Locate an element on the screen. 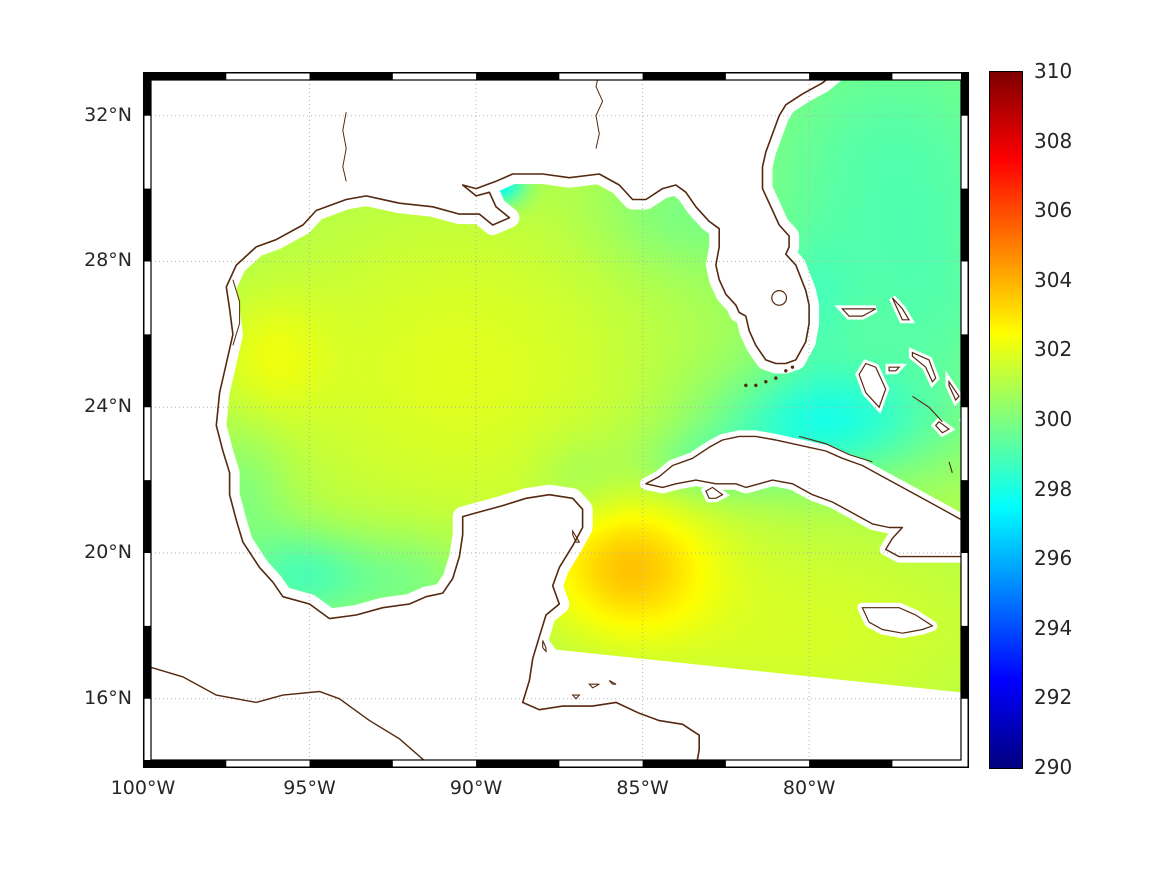 The height and width of the screenshot is (875, 1167). barrier-island-line is located at coordinates (236, 312).